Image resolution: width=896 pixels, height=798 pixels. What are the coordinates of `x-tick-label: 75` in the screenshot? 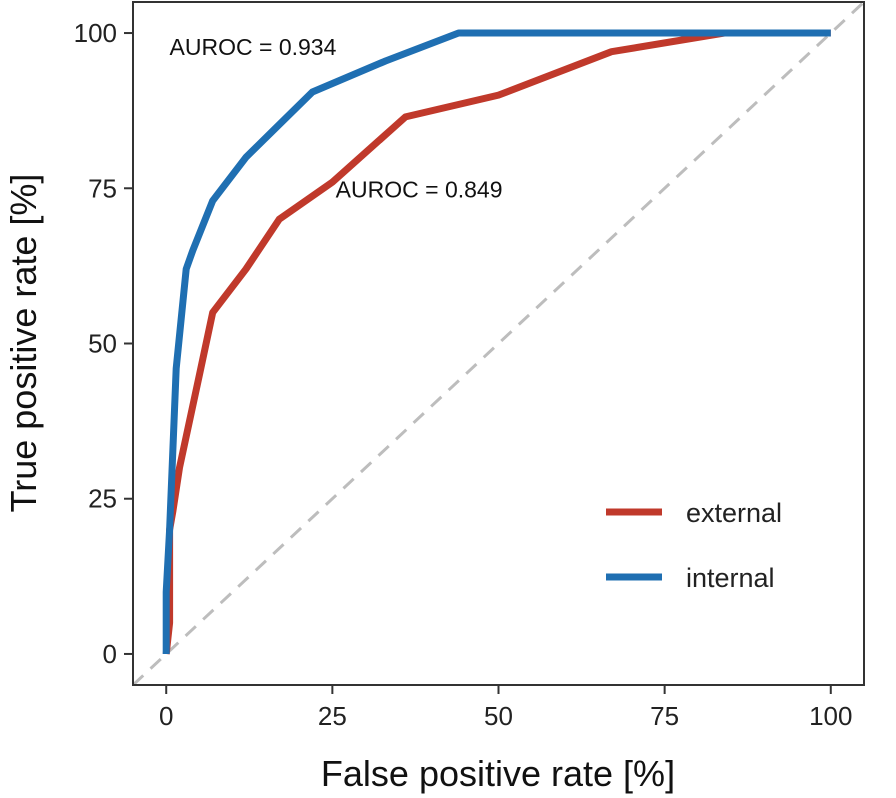 It's located at (664, 716).